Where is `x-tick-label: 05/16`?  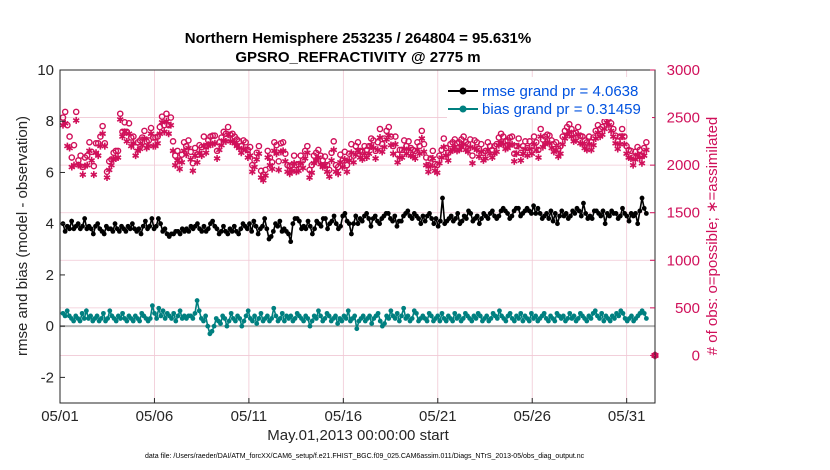 x-tick-label: 05/16 is located at coordinates (344, 416).